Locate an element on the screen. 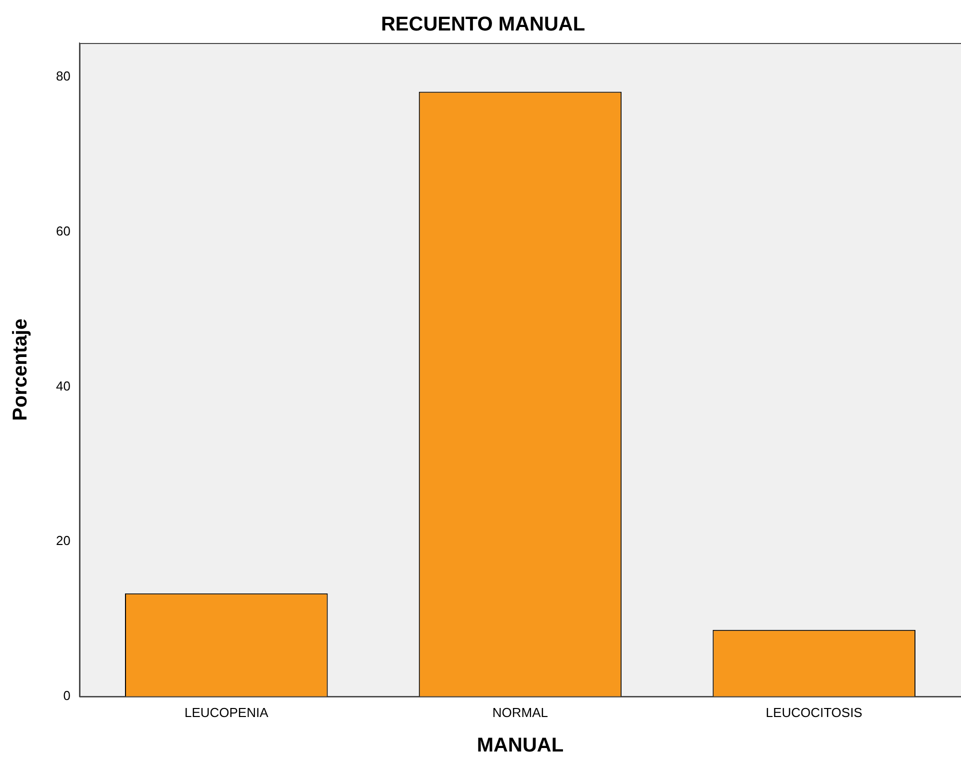 The width and height of the screenshot is (961, 767). x-tick-label: NORMAL is located at coordinates (520, 712).